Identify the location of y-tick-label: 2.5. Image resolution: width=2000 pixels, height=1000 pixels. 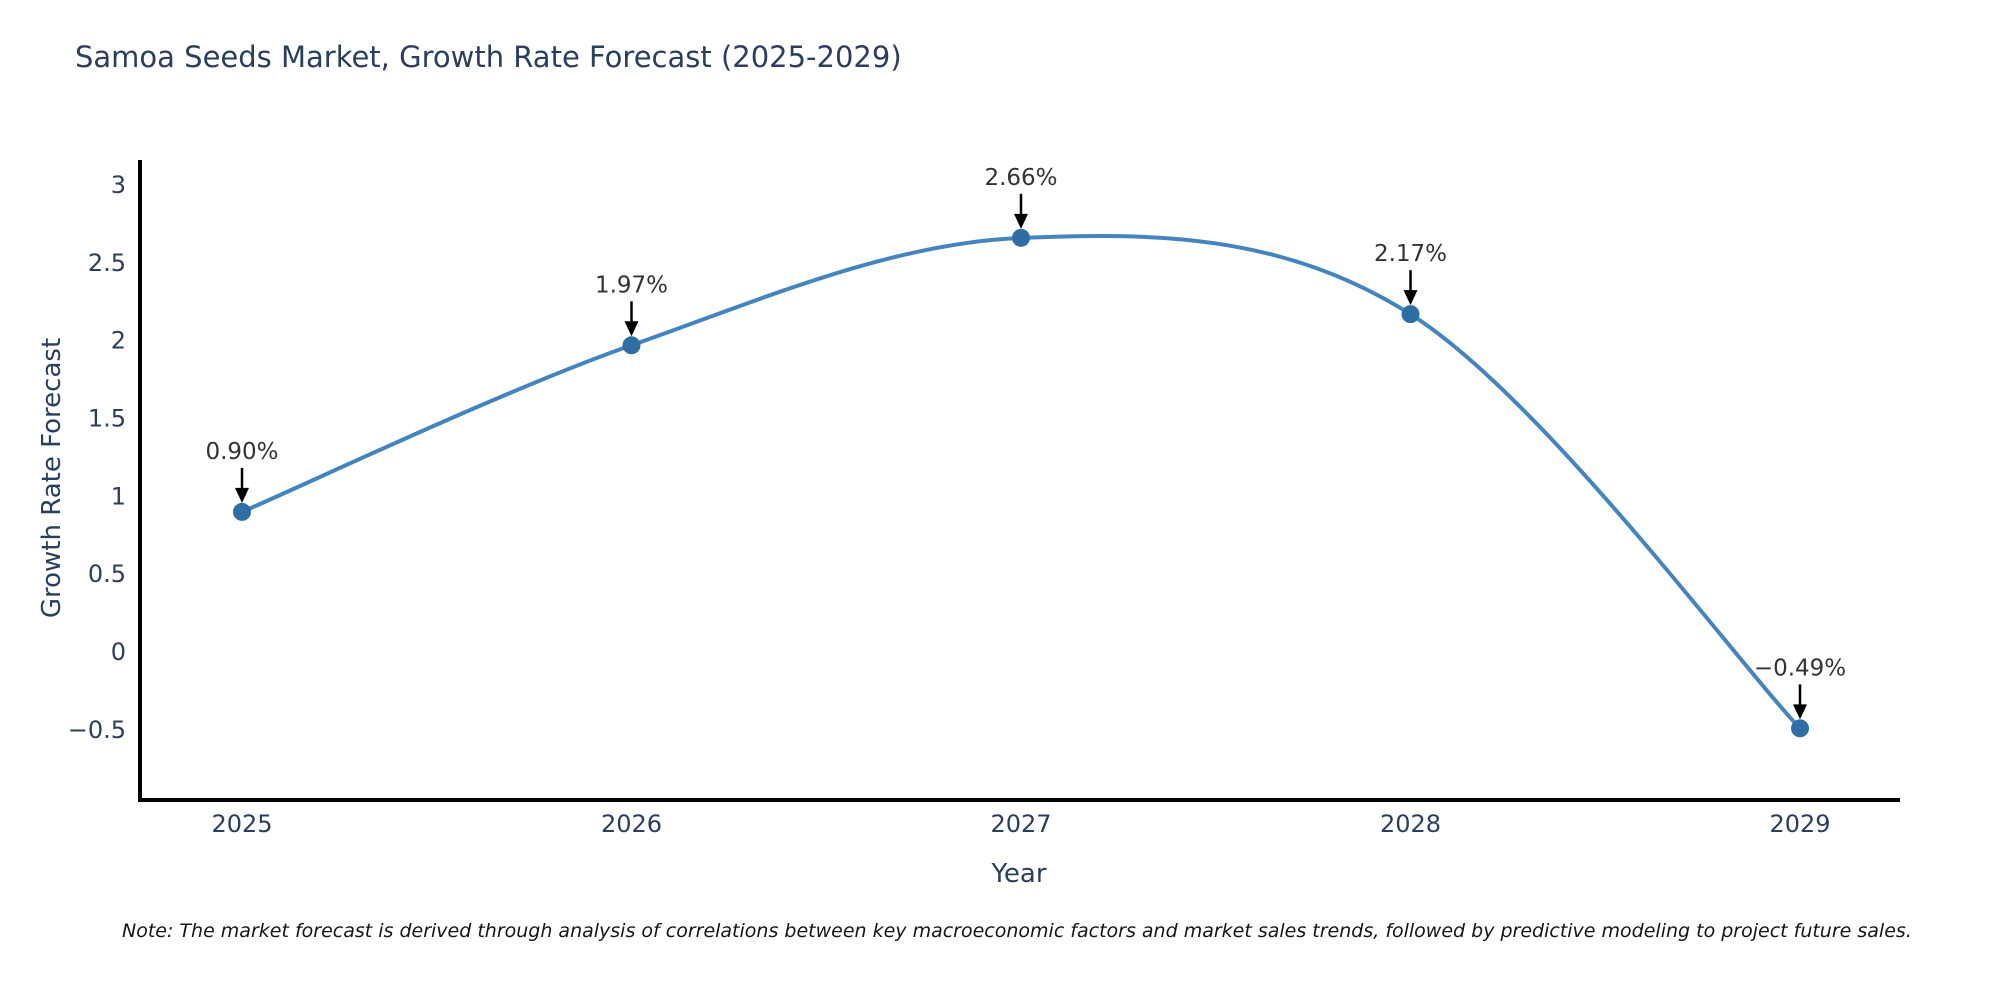
(107, 263).